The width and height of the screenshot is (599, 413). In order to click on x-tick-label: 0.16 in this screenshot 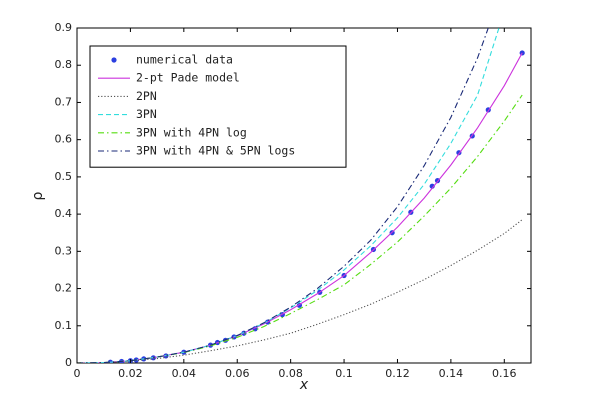, I will do `click(504, 373)`.